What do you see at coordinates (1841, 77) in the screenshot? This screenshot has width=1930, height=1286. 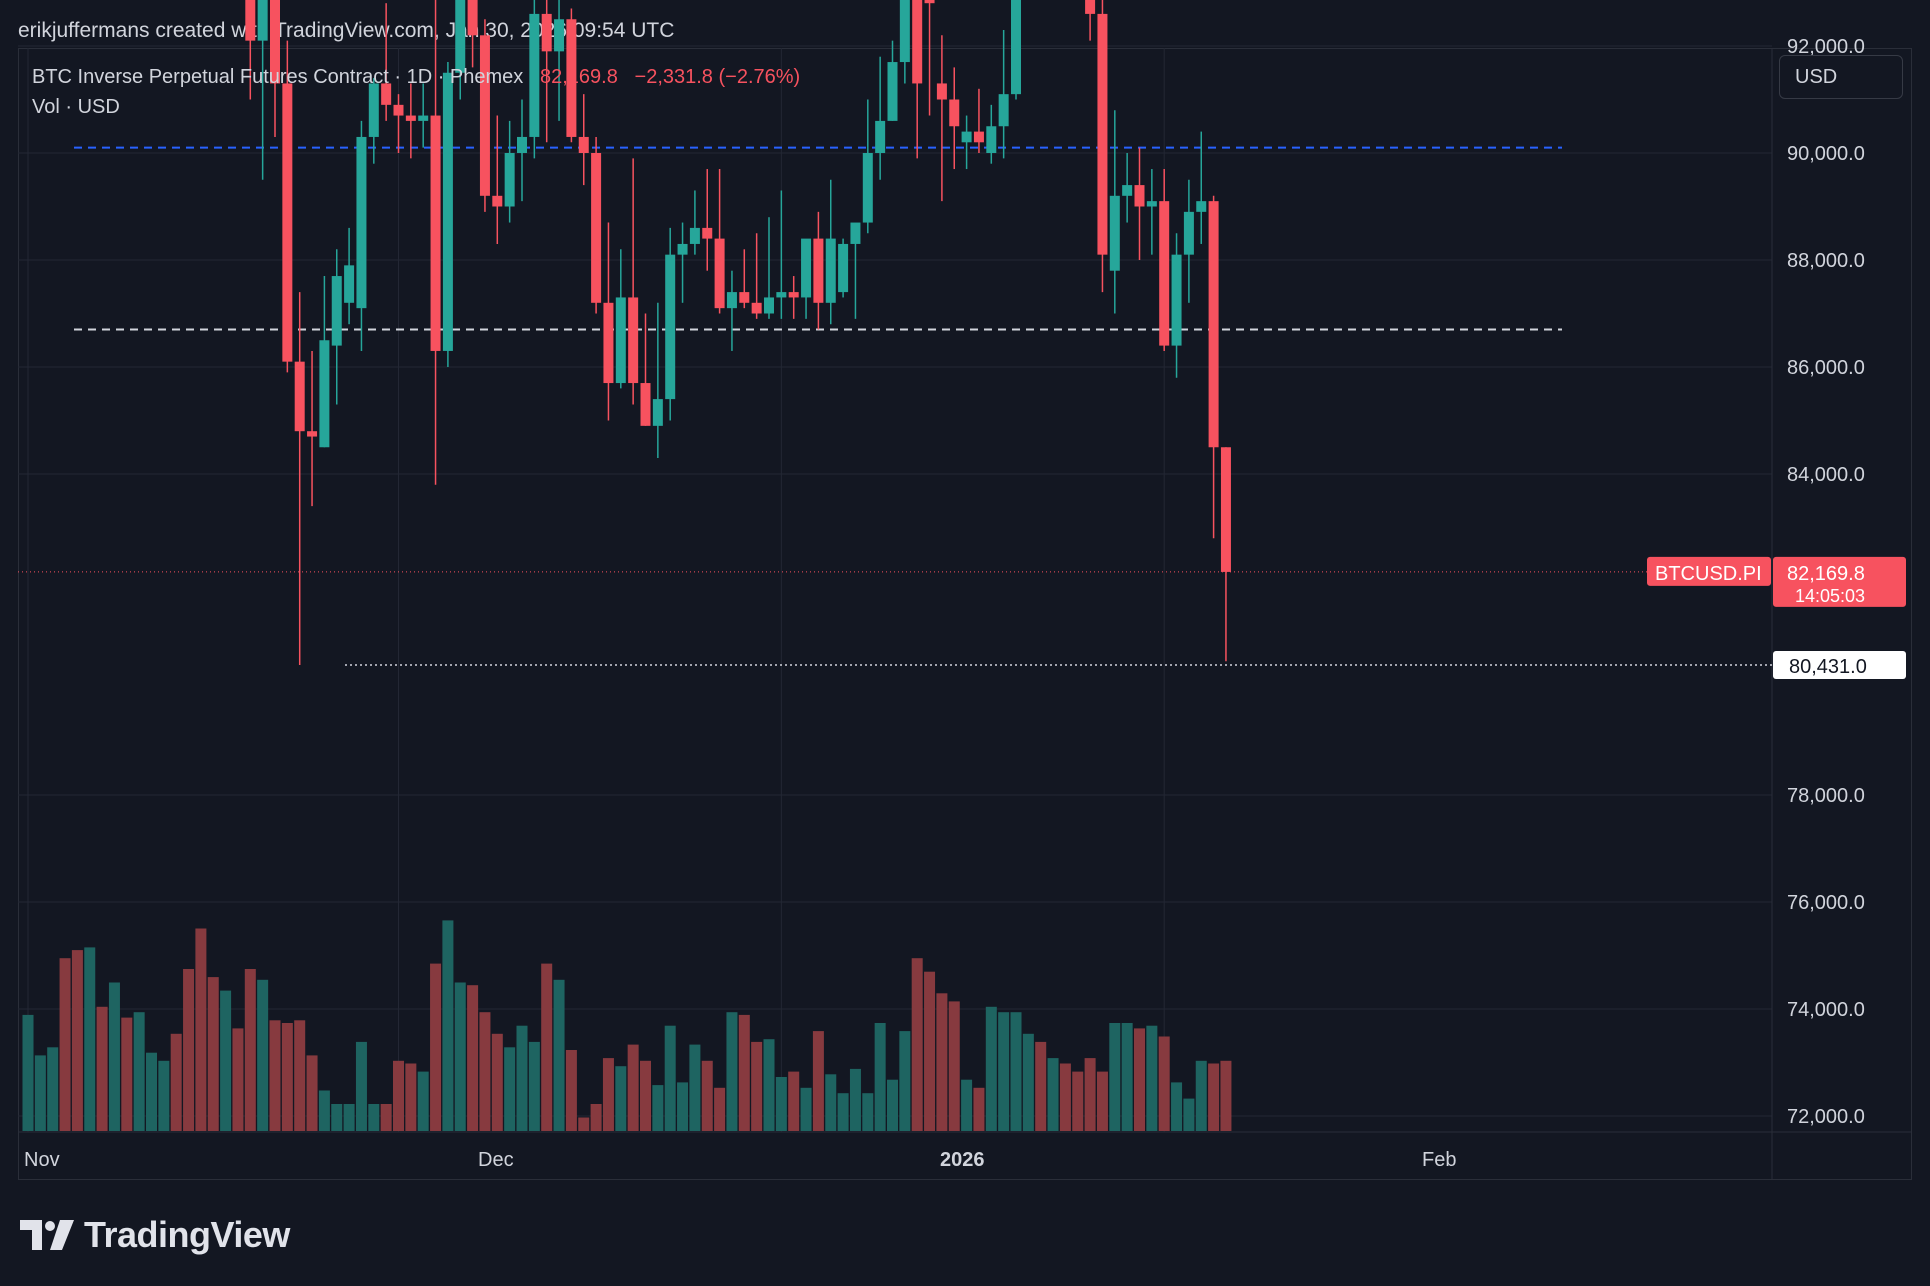 I see `currency-selector: USD` at bounding box center [1841, 77].